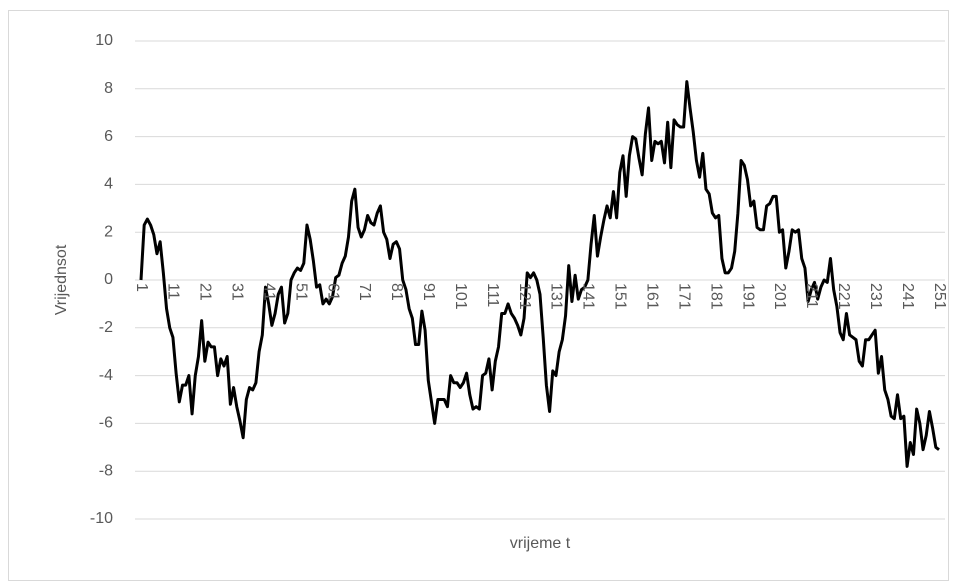  I want to click on y-axis-title: Vrijednsot, so click(61, 279).